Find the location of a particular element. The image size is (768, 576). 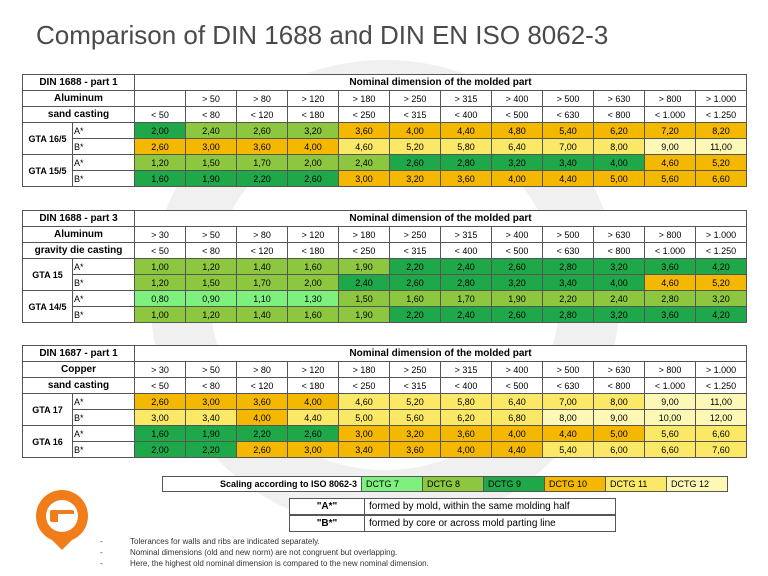

value-cell: 8,00 is located at coordinates (568, 417).